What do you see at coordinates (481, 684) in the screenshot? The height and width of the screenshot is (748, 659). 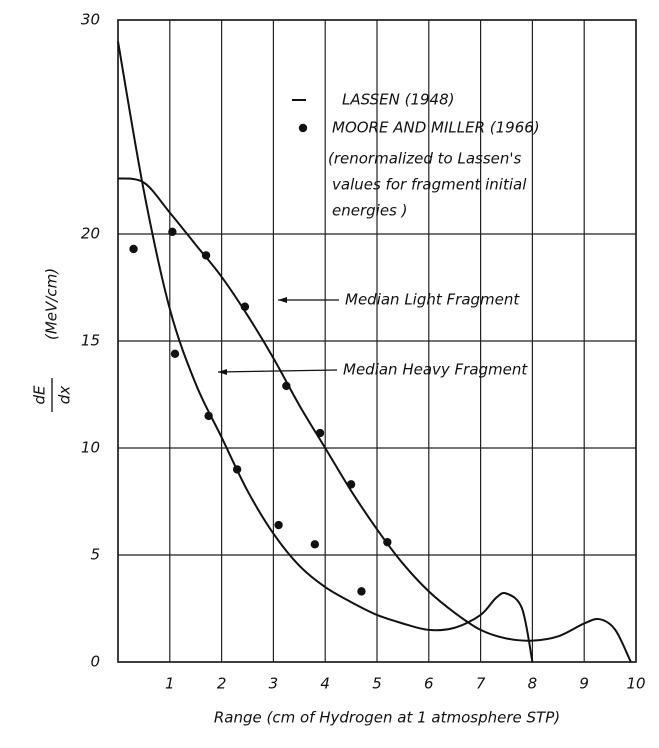 I see `x-tick-label: 7` at bounding box center [481, 684].